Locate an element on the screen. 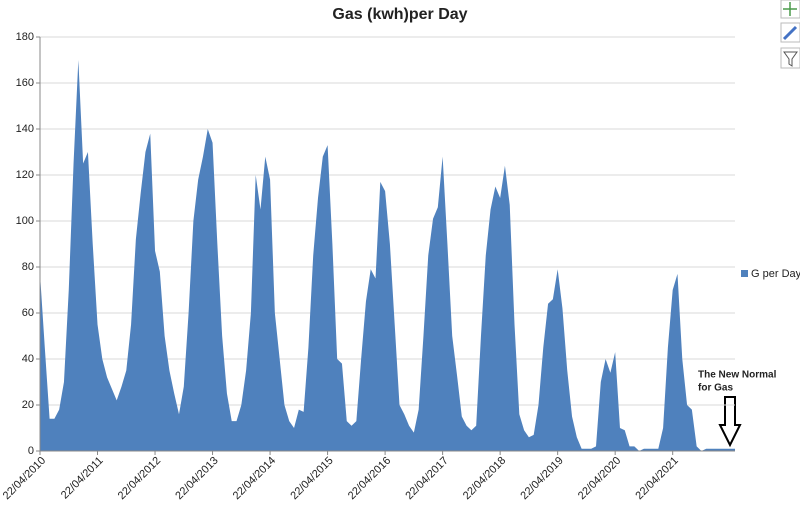  y-tick-label: 40 is located at coordinates (28, 359).